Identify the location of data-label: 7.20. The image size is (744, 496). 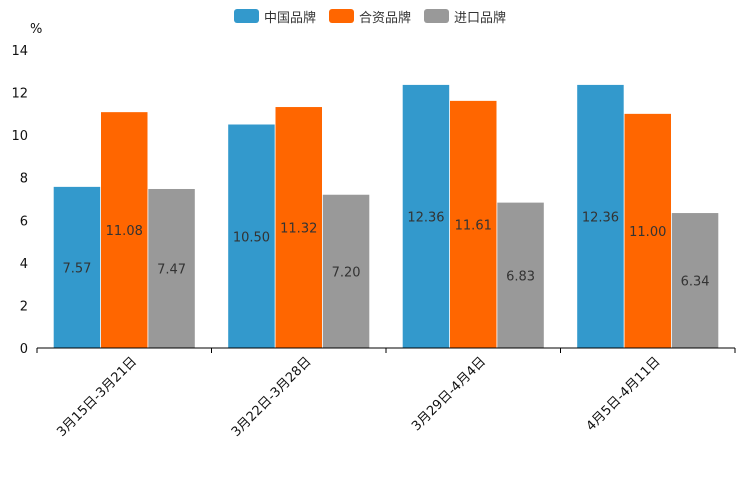
(346, 272).